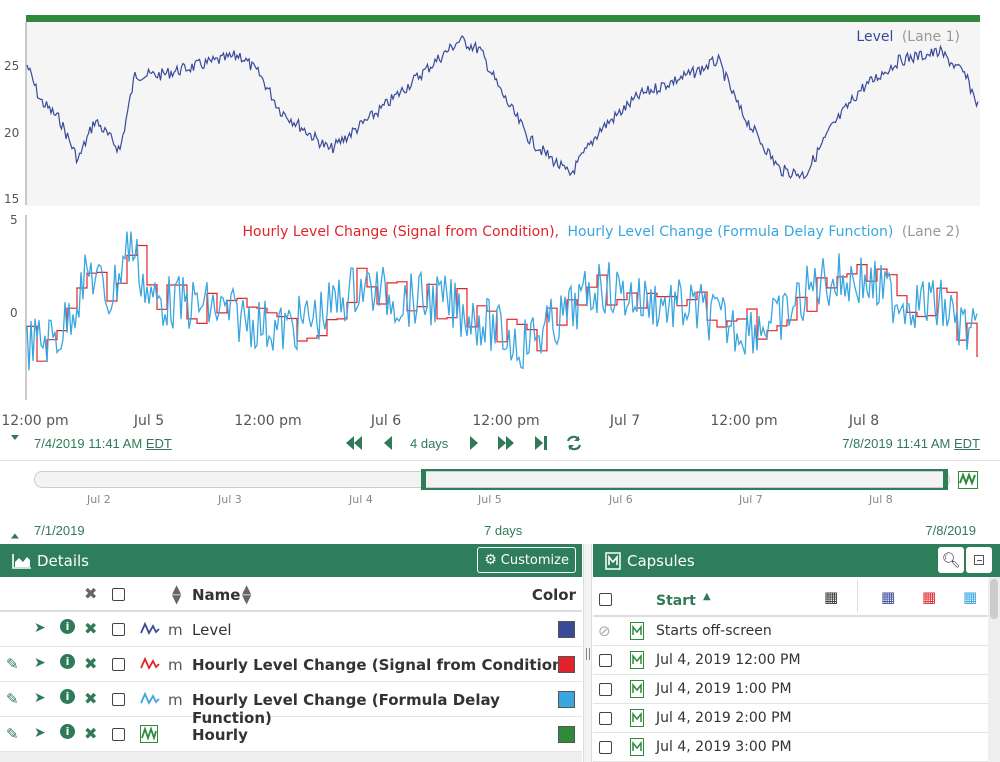  Describe the element at coordinates (291, 734) in the screenshot. I see `details-item-row: ✎ ➤ i ✖ Hourly` at that location.